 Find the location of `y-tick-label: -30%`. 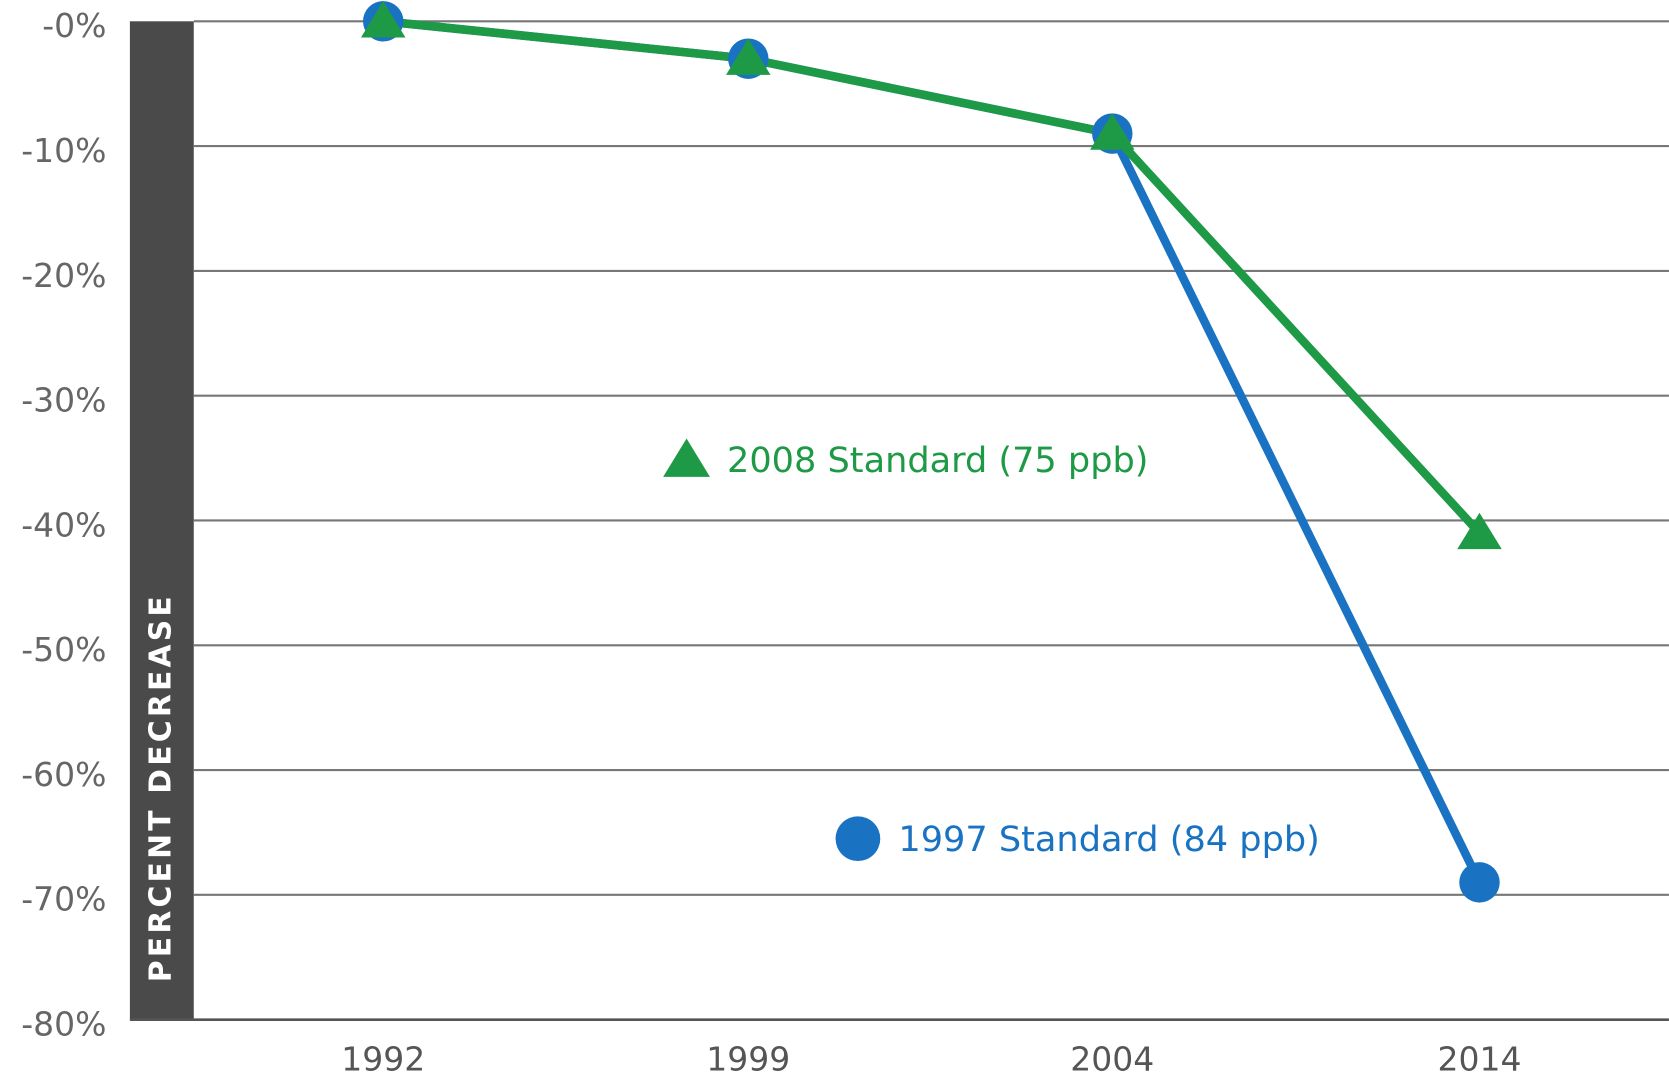

y-tick-label: -30% is located at coordinates (63, 400).